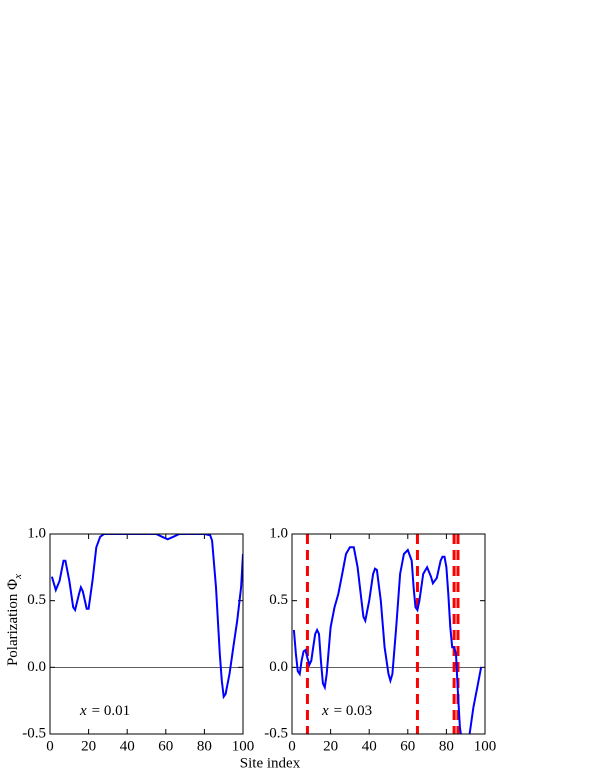  What do you see at coordinates (353, 711) in the screenshot?
I see `annotation-value: = 0.03` at bounding box center [353, 711].